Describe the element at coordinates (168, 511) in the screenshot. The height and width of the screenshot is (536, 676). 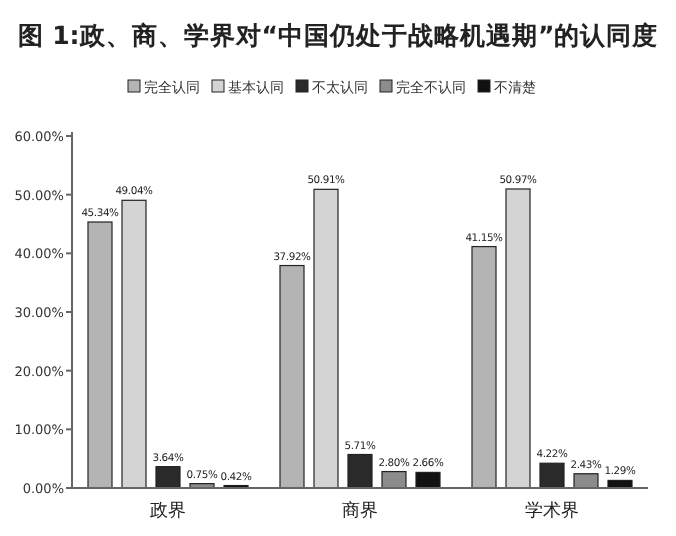
I see `x-tick-label: 政界` at that location.